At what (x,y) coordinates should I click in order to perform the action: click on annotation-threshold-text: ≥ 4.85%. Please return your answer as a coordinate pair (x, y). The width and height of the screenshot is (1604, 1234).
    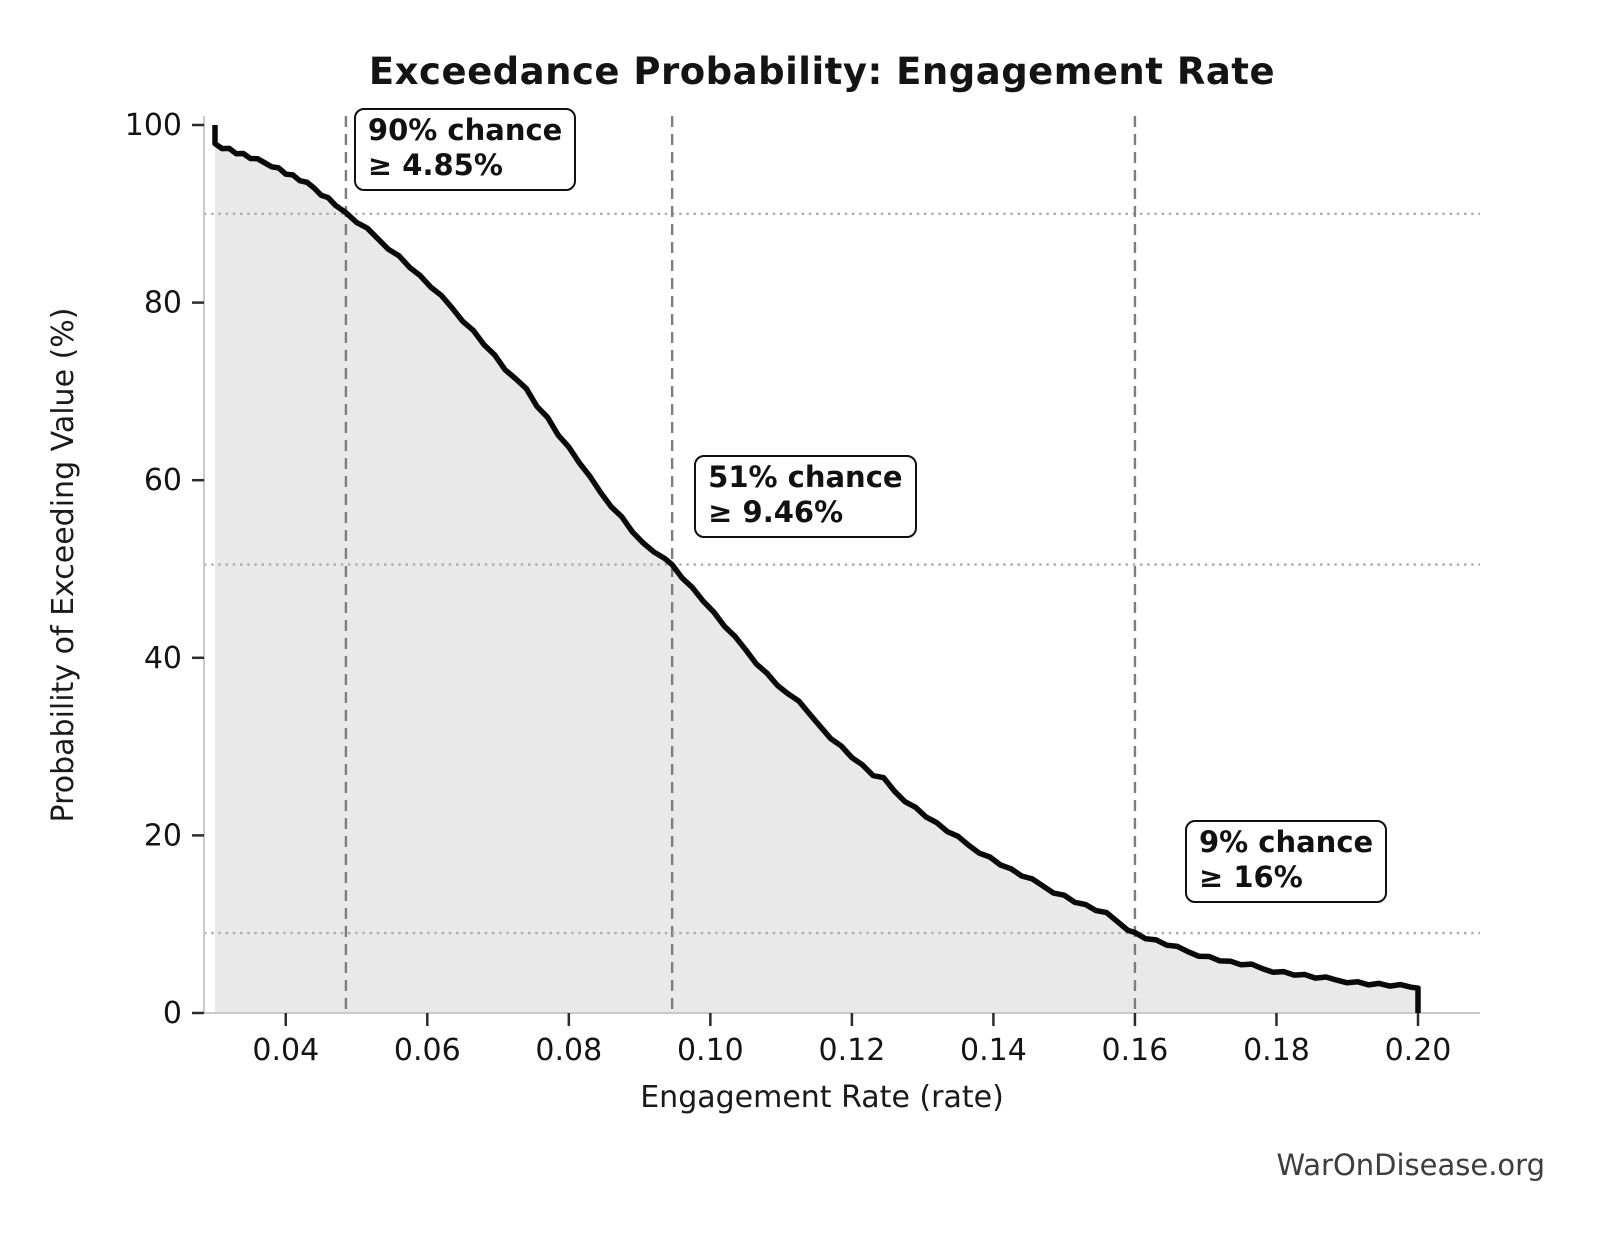
    Looking at the image, I should click on (435, 165).